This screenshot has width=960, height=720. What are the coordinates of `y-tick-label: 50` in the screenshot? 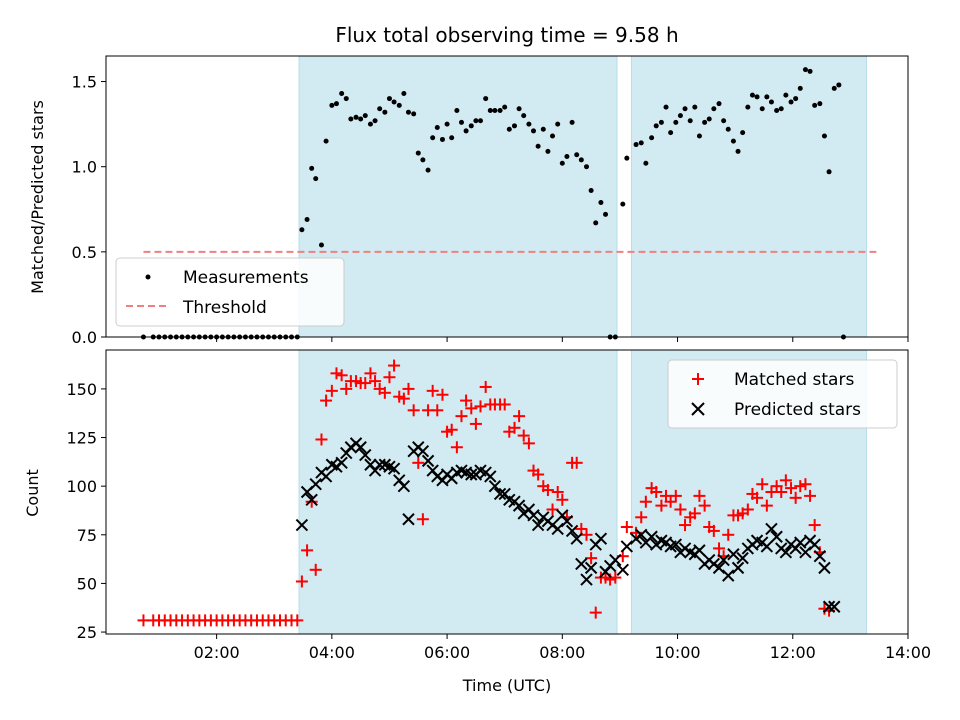 It's located at (87, 583).